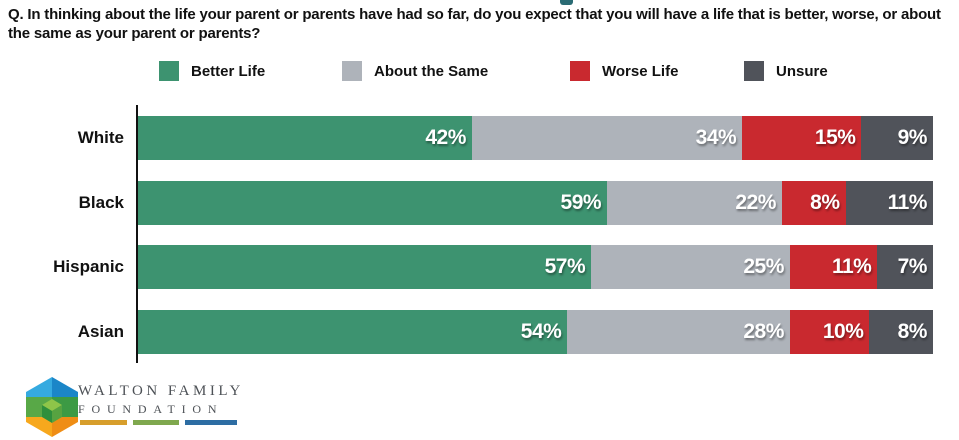  Describe the element at coordinates (100, 137) in the screenshot. I see `row-label: White` at that location.